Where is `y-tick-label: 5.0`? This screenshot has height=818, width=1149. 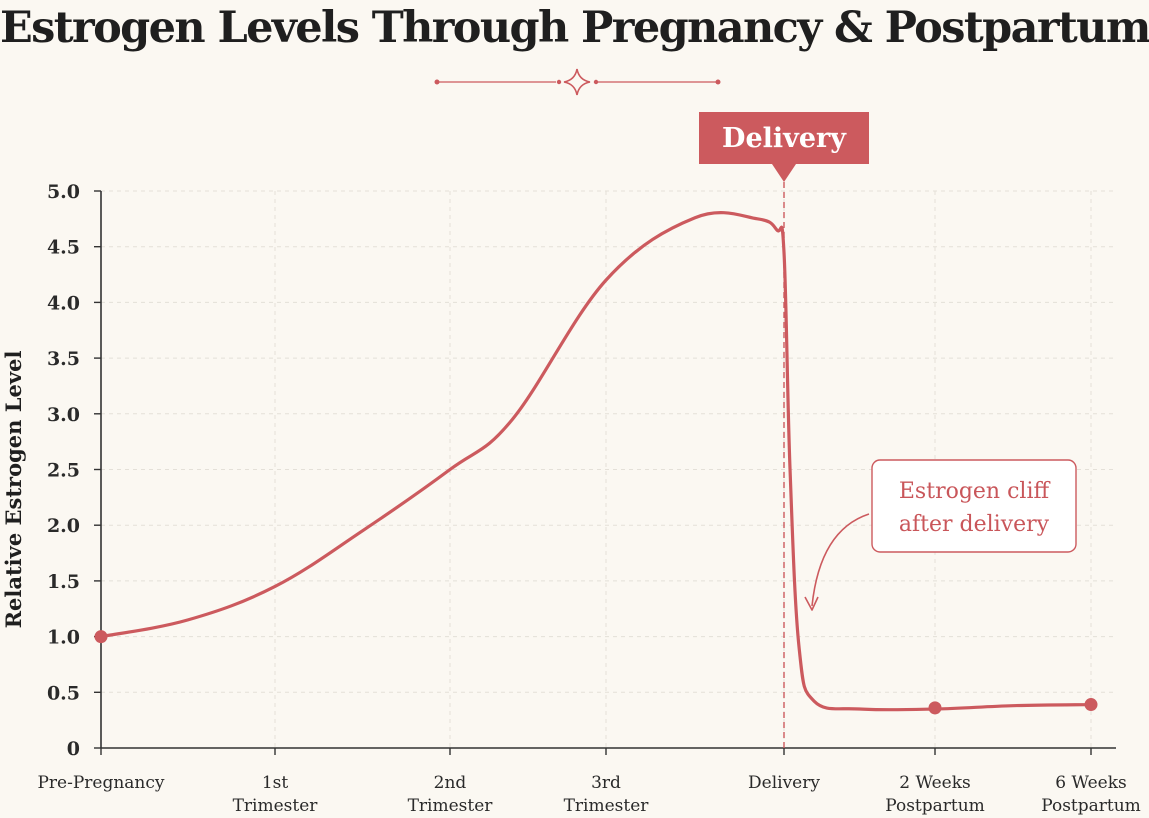
y-tick-label: 5.0 is located at coordinates (63, 192).